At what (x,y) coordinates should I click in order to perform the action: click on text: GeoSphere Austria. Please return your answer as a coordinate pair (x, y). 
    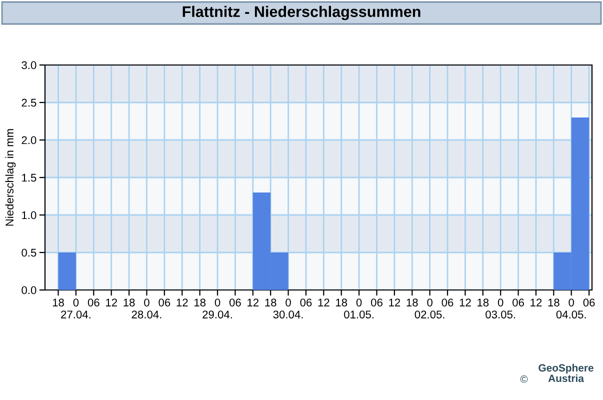
    Looking at the image, I should click on (566, 373).